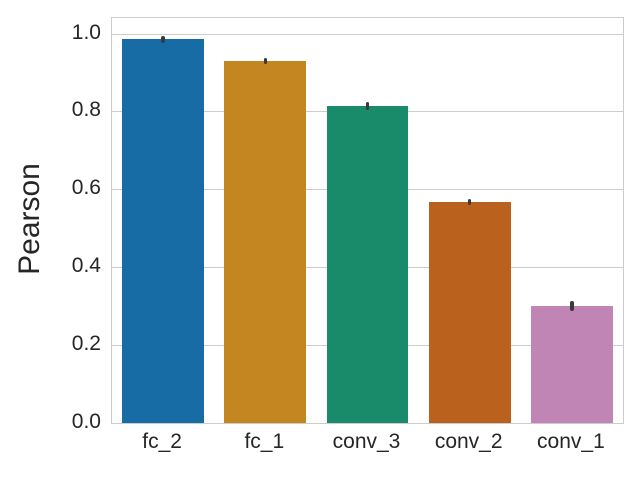  Describe the element at coordinates (468, 441) in the screenshot. I see `x-tick-label-conv_2: conv_2` at that location.